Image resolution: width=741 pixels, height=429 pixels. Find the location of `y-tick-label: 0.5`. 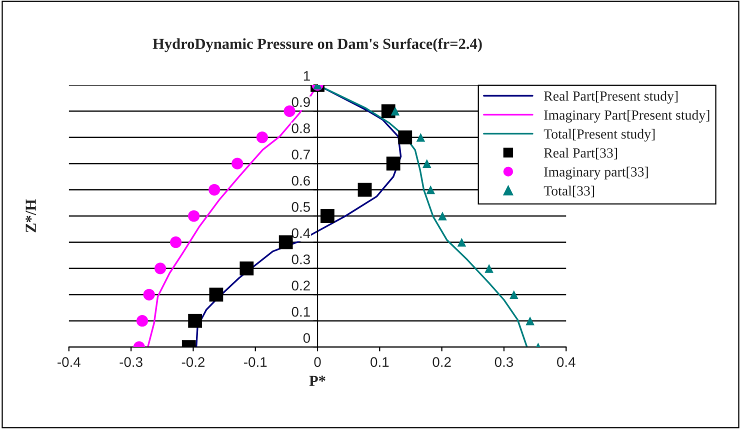

y-tick-label: 0.5 is located at coordinates (301, 207).